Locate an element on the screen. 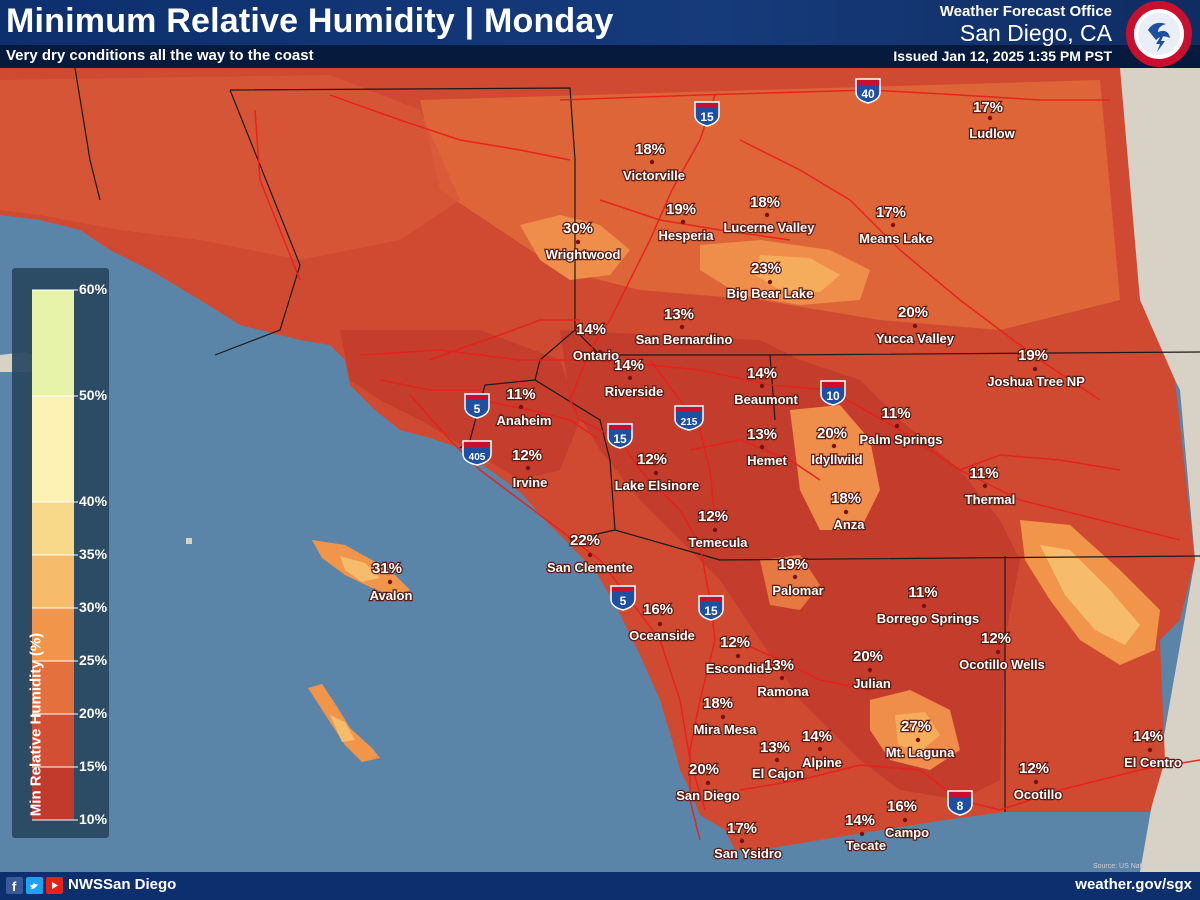 The image size is (1200, 900). location-name: Ocotillo is located at coordinates (1038, 794).